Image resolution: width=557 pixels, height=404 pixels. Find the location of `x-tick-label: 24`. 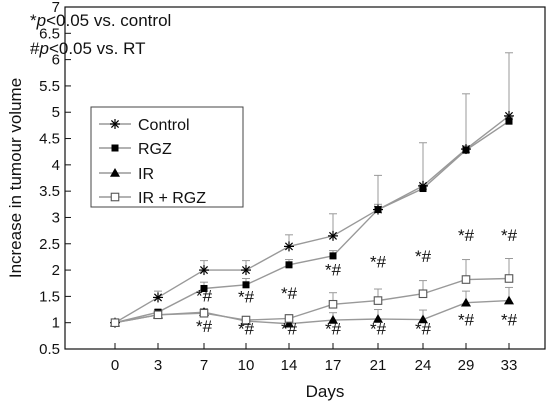

x-tick-label: 24 is located at coordinates (423, 365).